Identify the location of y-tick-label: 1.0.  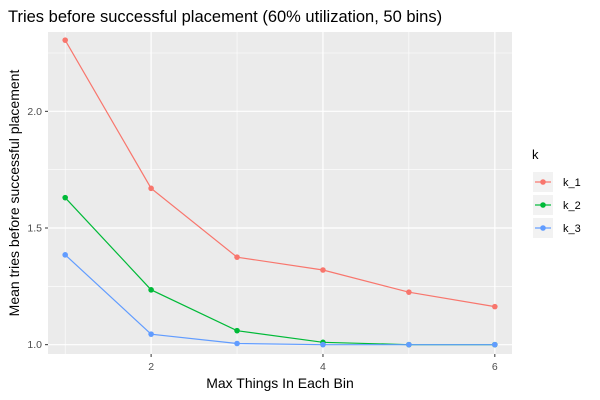
(34, 345).